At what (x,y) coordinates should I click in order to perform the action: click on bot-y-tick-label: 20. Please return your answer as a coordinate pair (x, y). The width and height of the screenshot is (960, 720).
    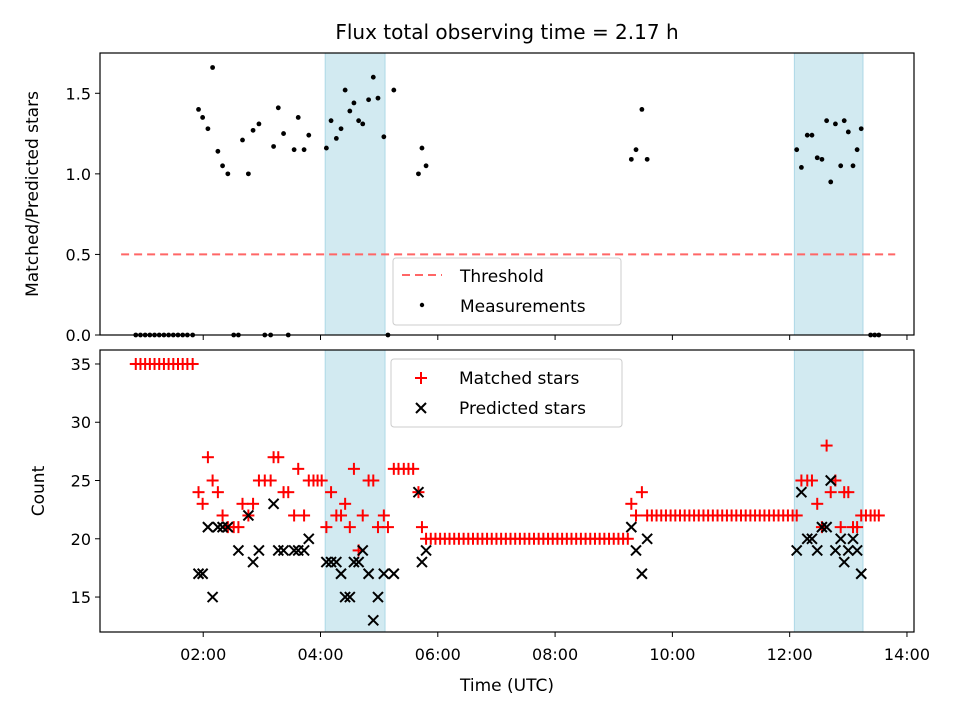
    Looking at the image, I should click on (81, 539).